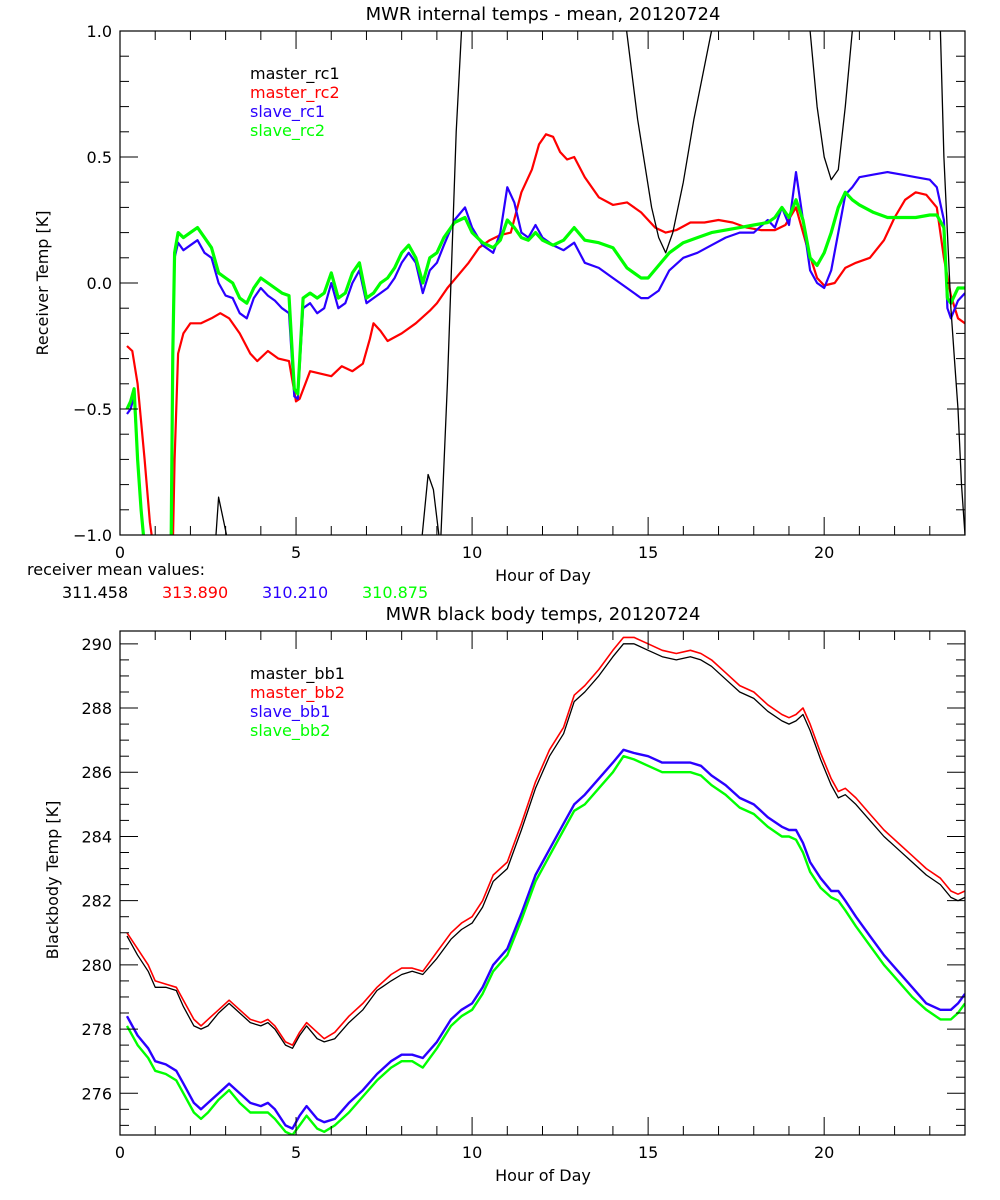  What do you see at coordinates (52, 880) in the screenshot?
I see `y-axis-label: Blackbody Temp [K]` at bounding box center [52, 880].